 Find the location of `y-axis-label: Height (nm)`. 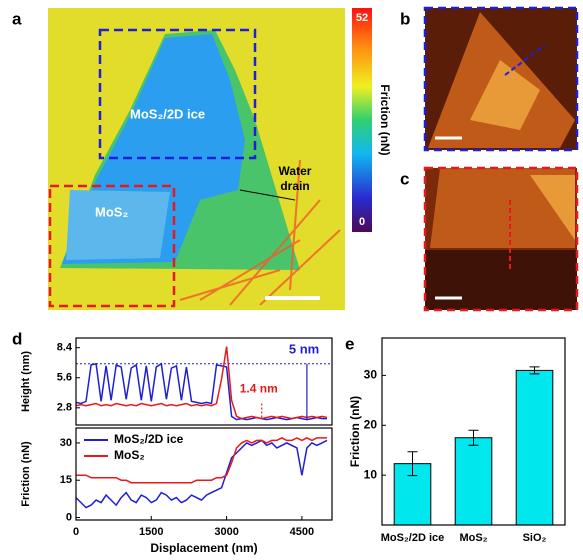

y-axis-label: Height (nm) is located at coordinates (26, 381).